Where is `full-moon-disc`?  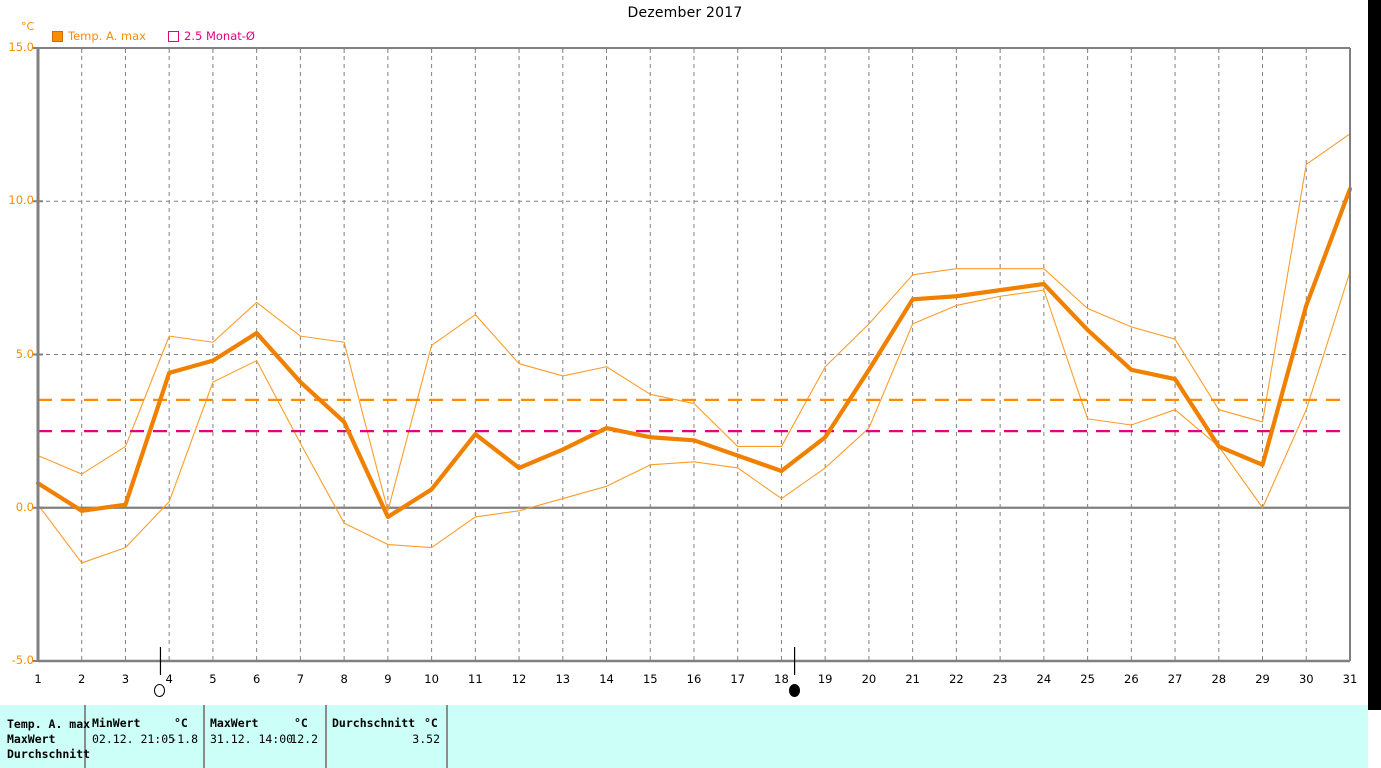
full-moon-disc is located at coordinates (160, 690).